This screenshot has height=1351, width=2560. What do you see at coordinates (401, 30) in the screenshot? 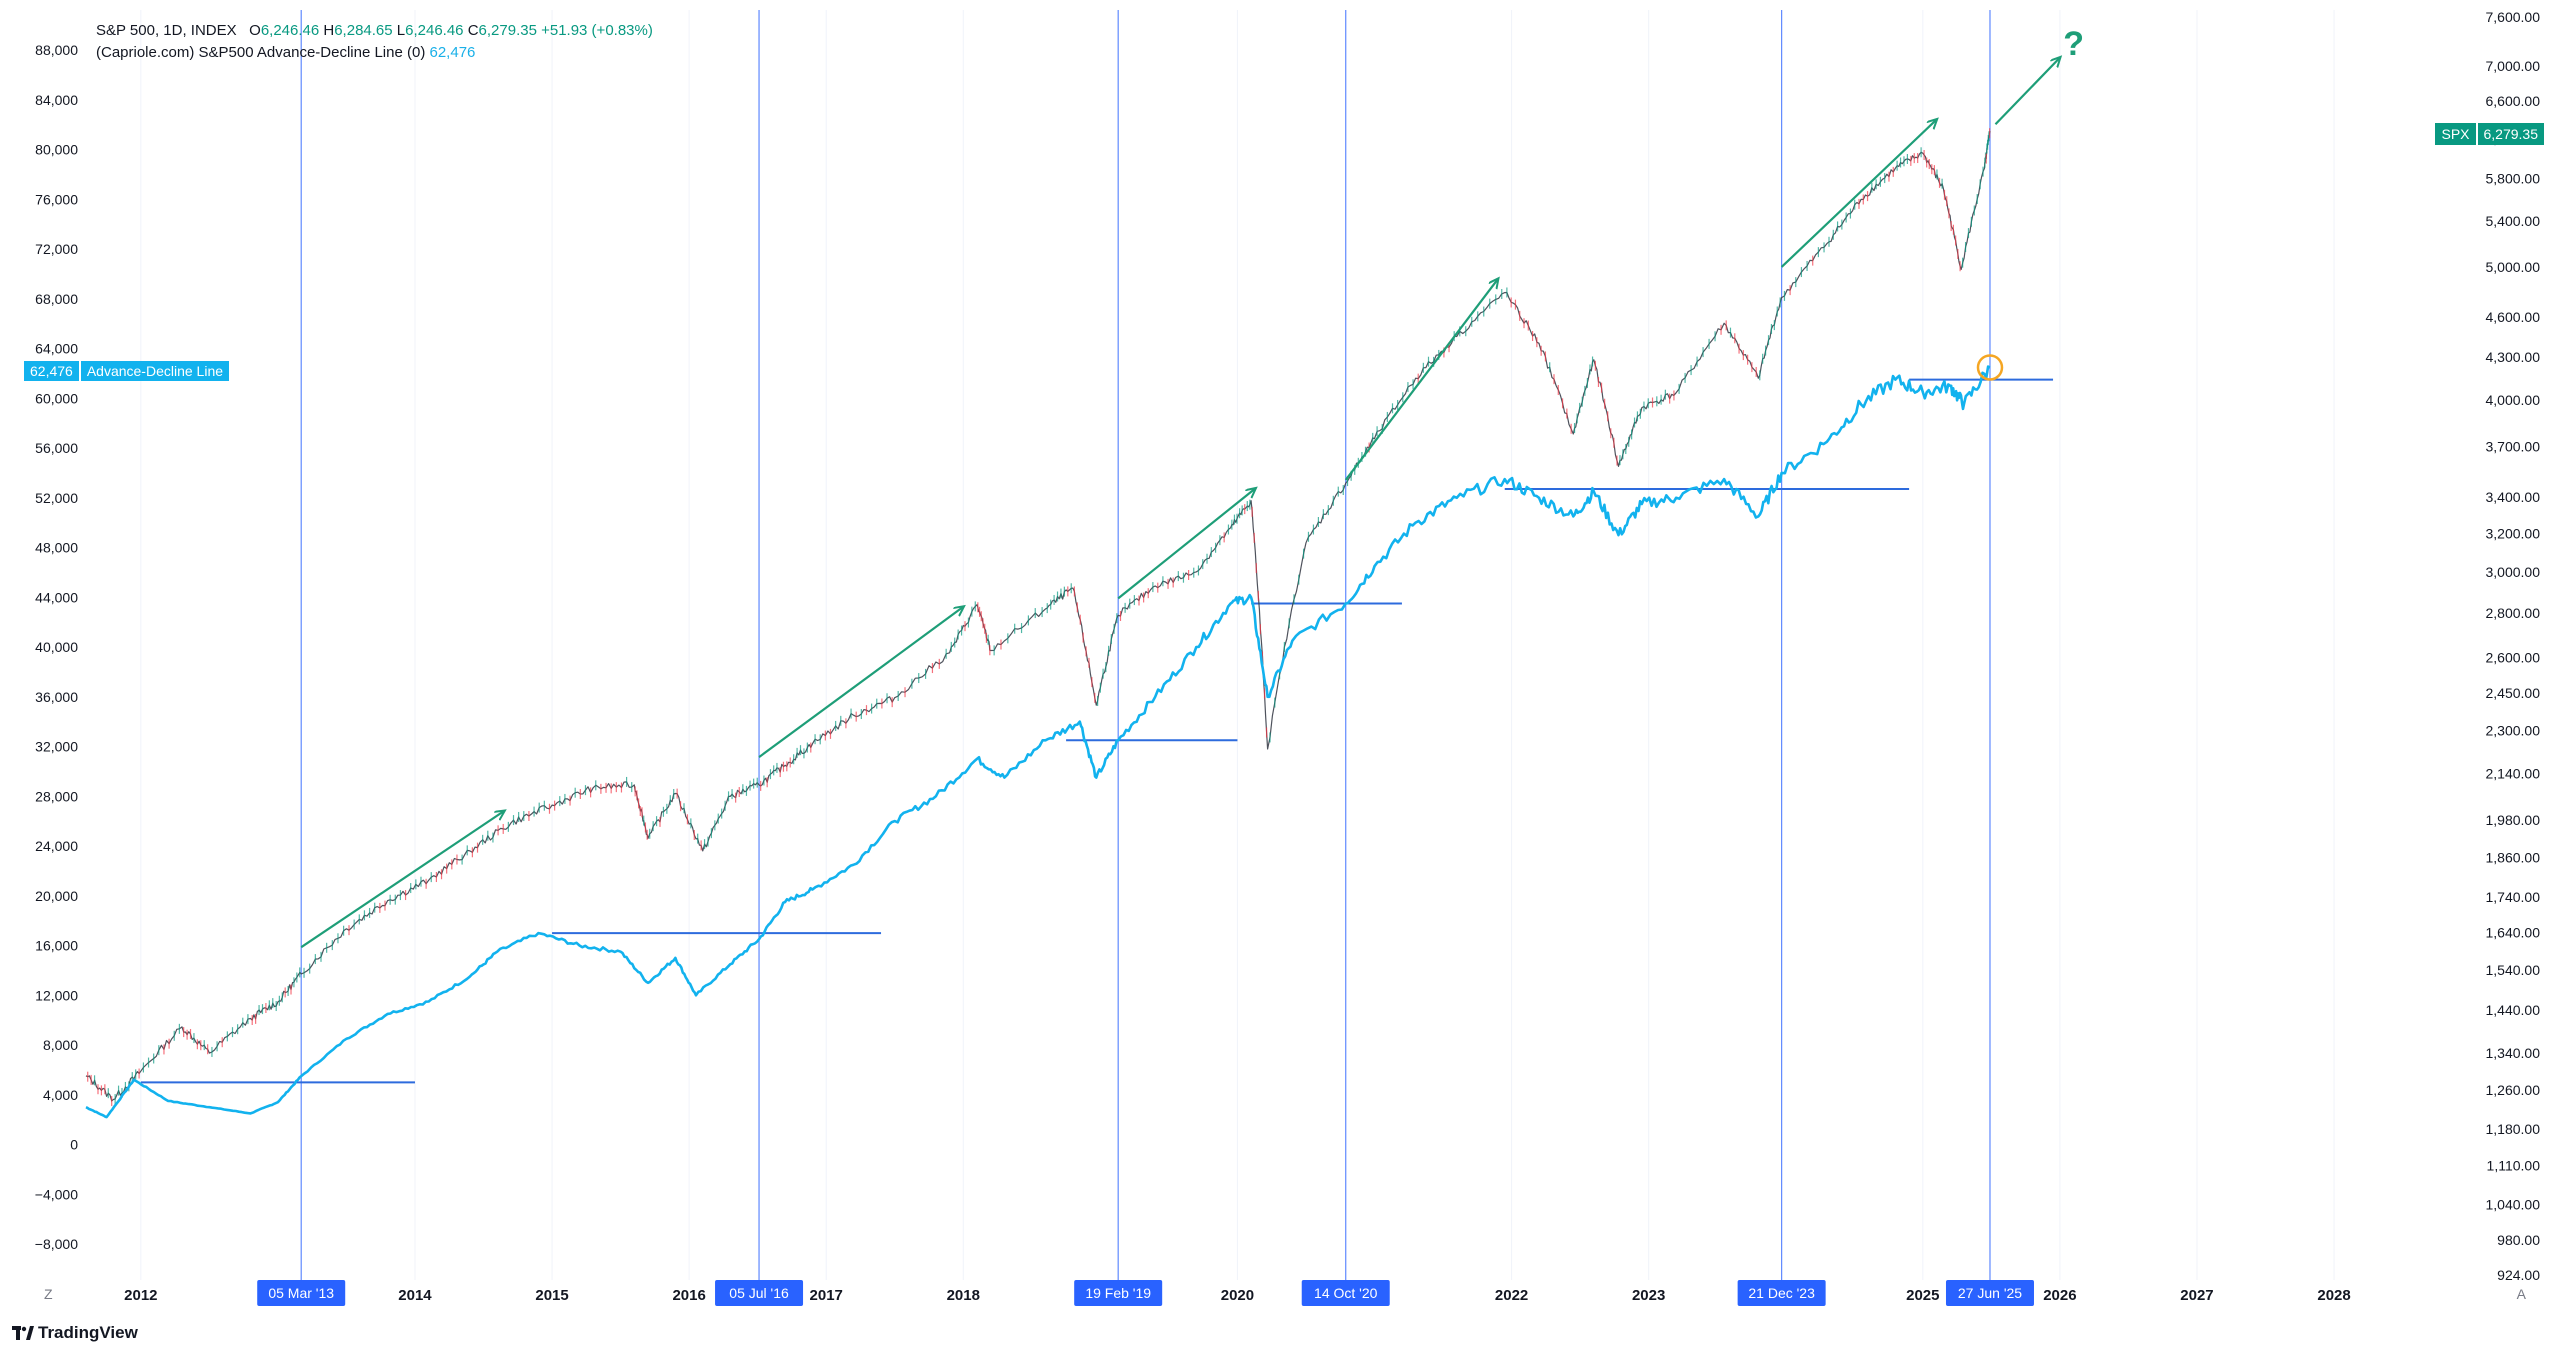
I see `legend-low-label: L` at bounding box center [401, 30].